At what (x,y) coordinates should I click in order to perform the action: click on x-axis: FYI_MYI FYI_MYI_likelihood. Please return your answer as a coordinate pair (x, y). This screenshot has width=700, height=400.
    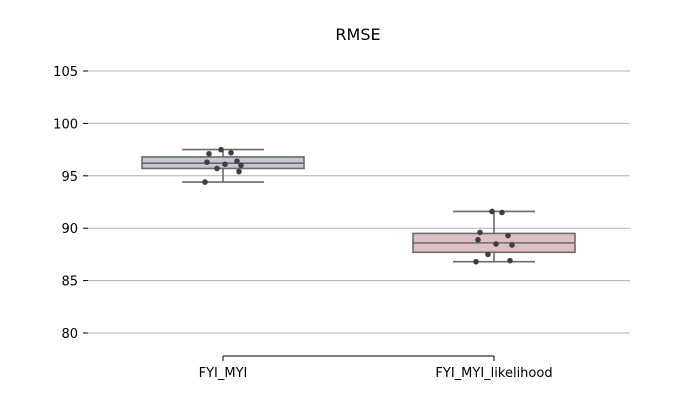
    Looking at the image, I should click on (376, 368).